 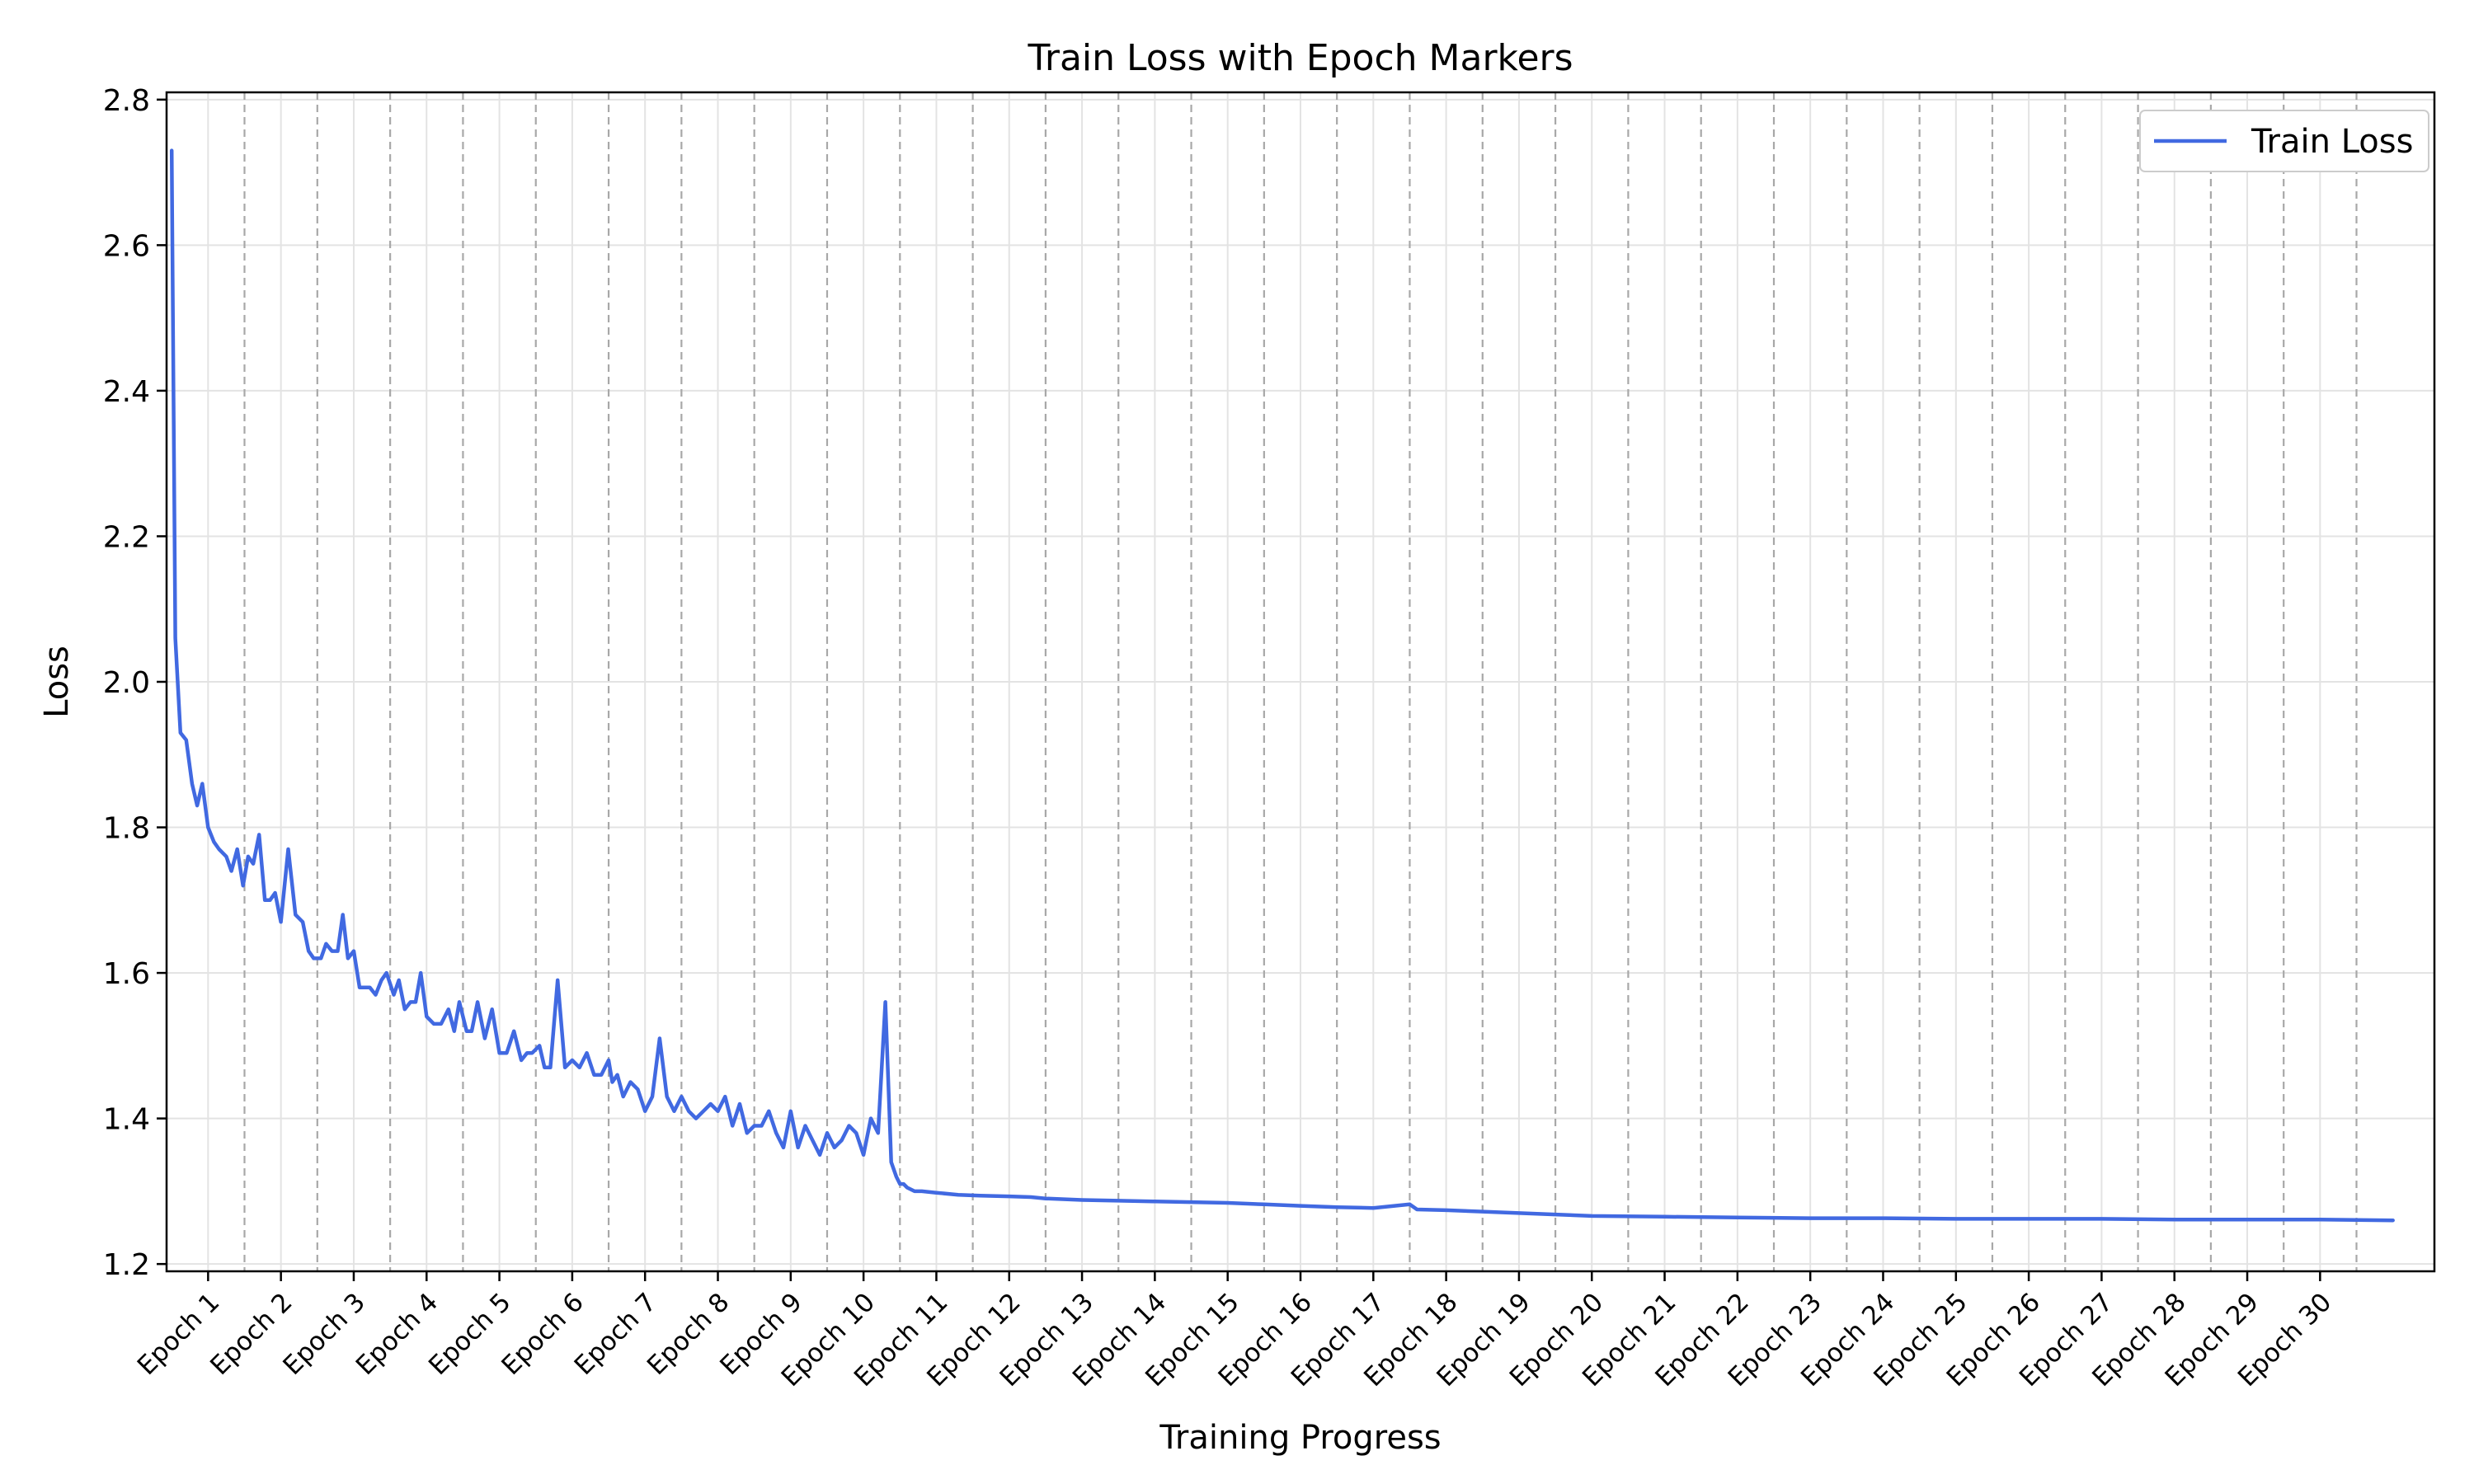 What do you see at coordinates (126, 392) in the screenshot?
I see `y-tick-label: 2.4` at bounding box center [126, 392].